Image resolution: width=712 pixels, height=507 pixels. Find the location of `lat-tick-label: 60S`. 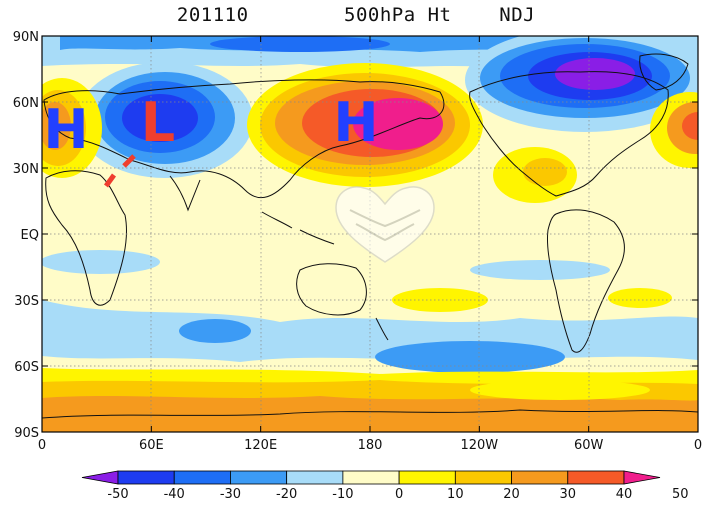

lat-tick-label: 60S is located at coordinates (26, 367).